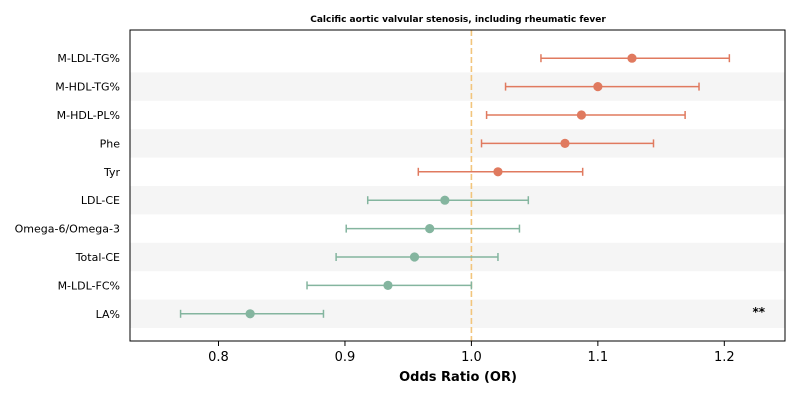 The height and width of the screenshot is (400, 800). Describe the element at coordinates (457, 143) in the screenshot. I see `row-band-phe` at that location.